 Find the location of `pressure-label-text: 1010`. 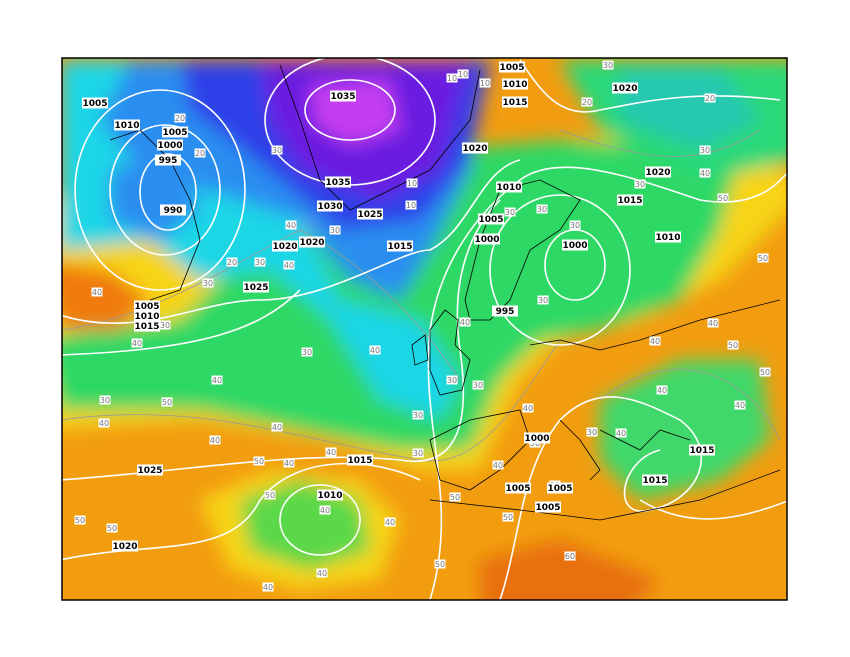

pressure-label-text: 1010 is located at coordinates (126, 126).